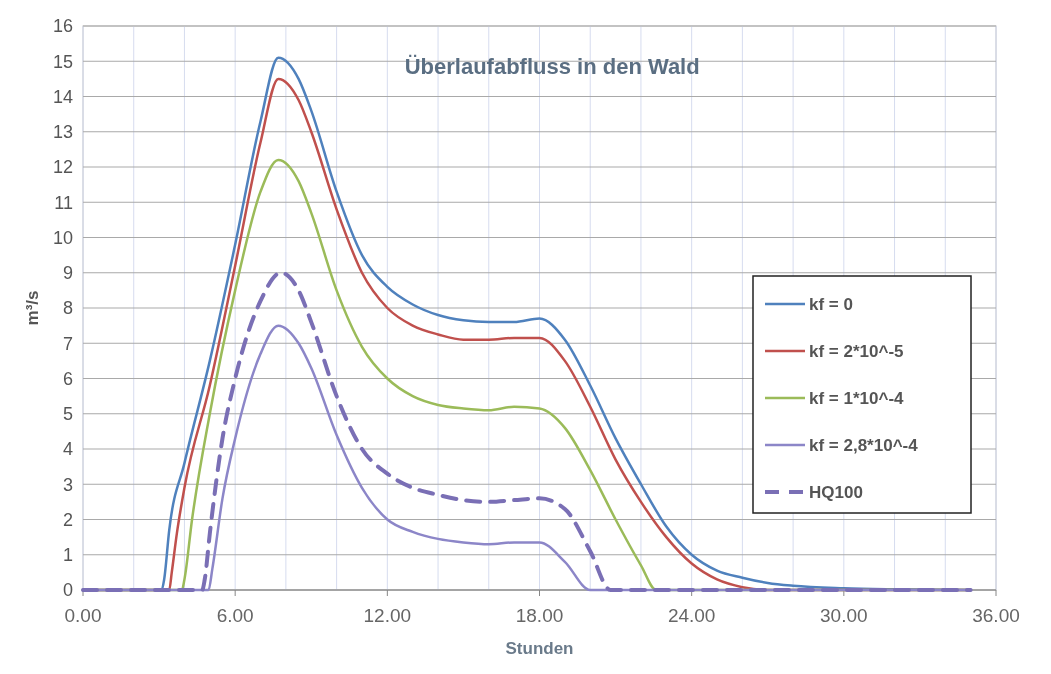 The image size is (1051, 674). I want to click on y-tick-label: 16, so click(62, 26).